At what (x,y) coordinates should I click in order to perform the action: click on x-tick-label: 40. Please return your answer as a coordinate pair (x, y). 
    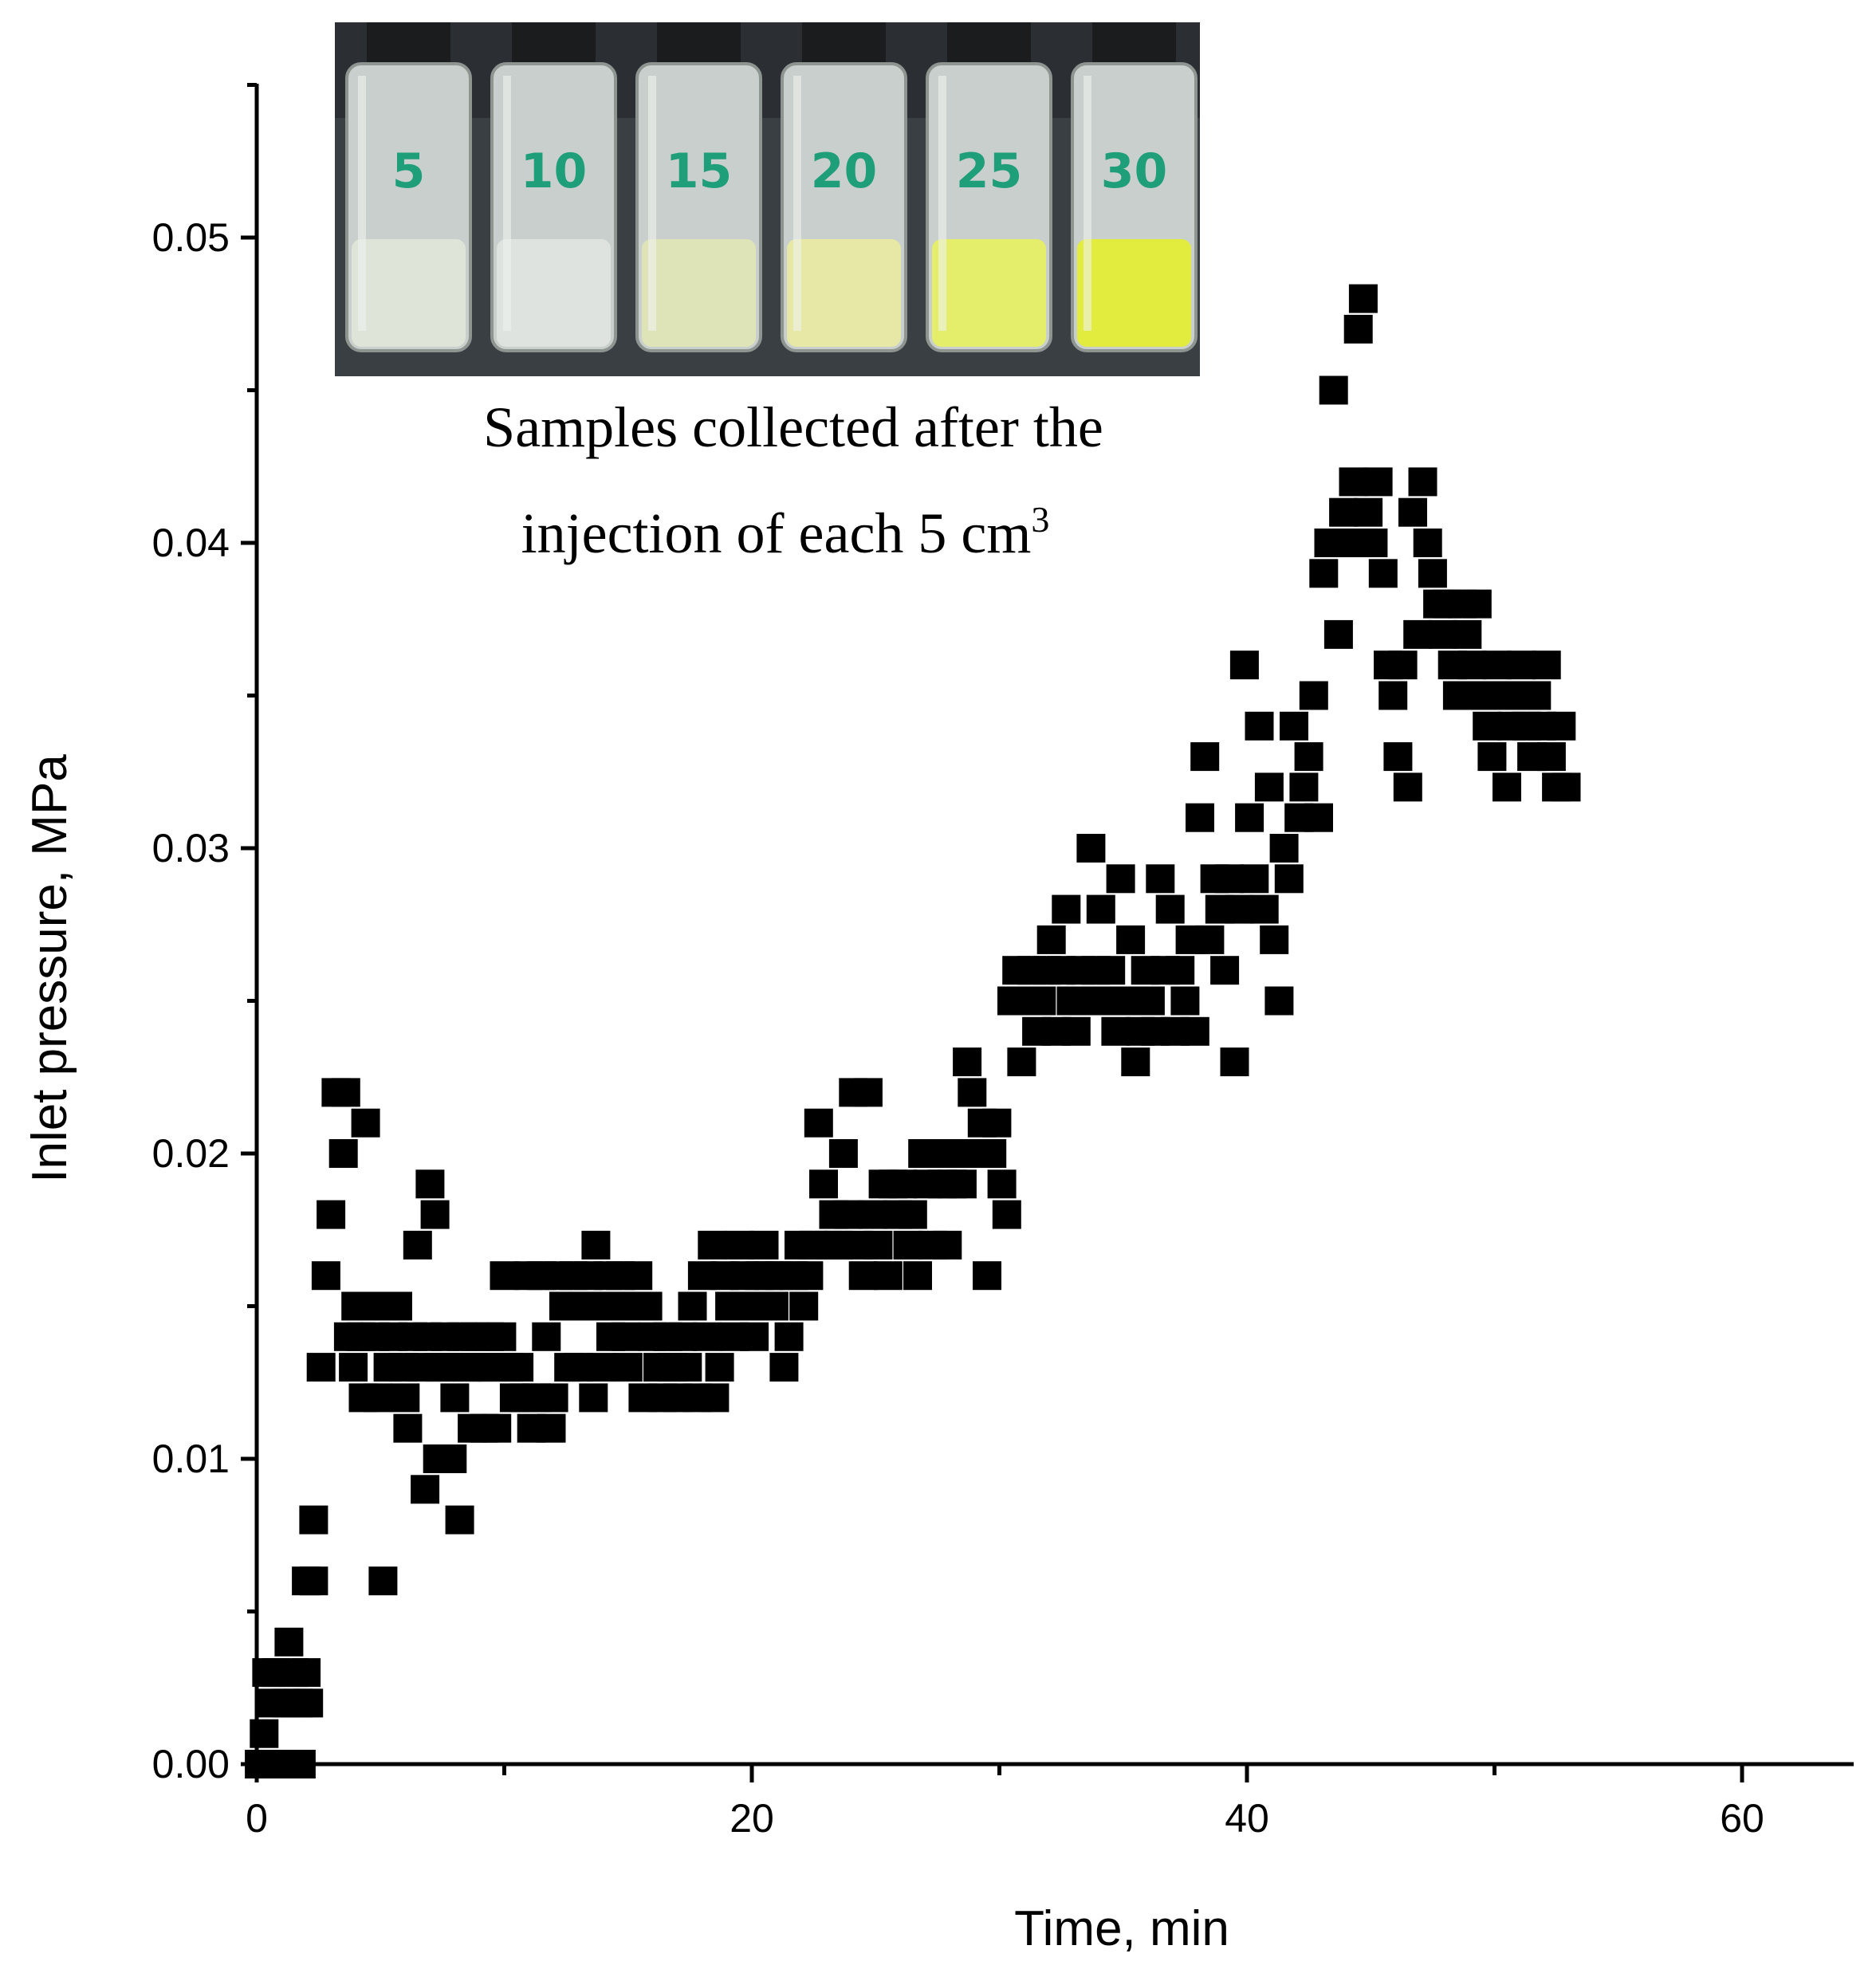
    Looking at the image, I should click on (1247, 1818).